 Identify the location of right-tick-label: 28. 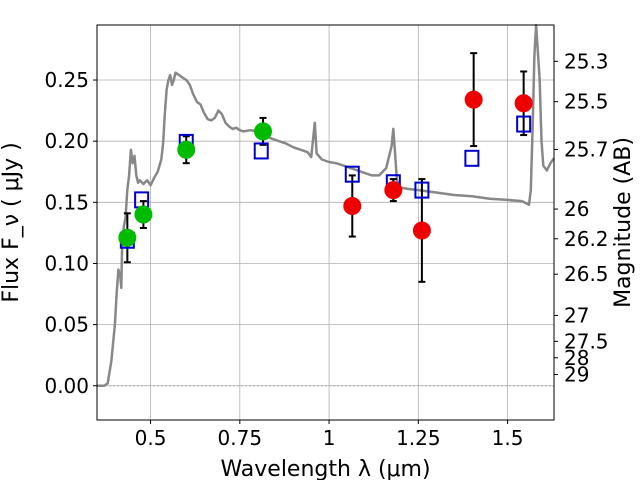
(576, 358).